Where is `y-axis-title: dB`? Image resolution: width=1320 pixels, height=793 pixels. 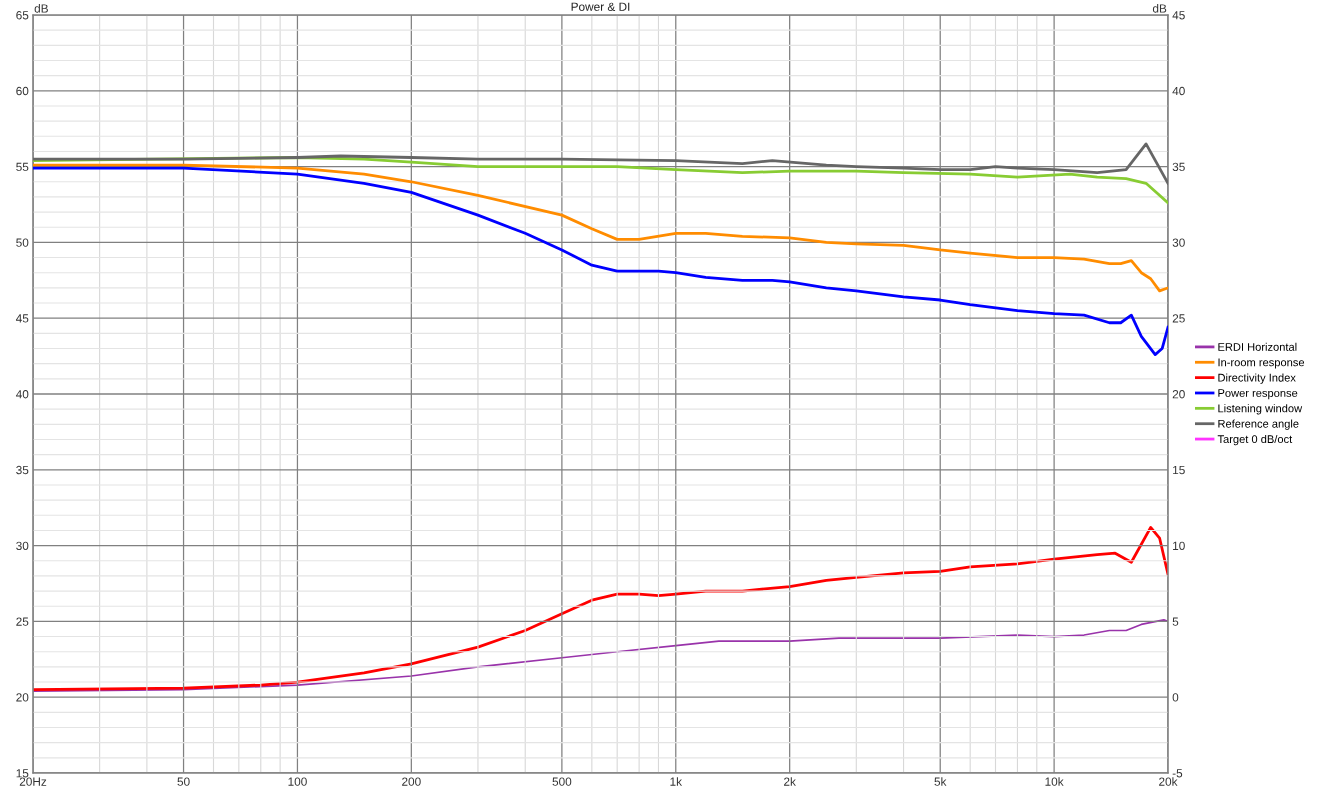
y-axis-title: dB is located at coordinates (41, 8).